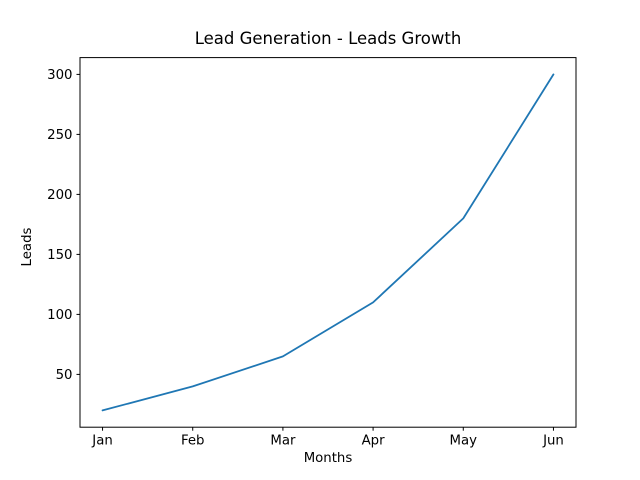 The height and width of the screenshot is (480, 640). What do you see at coordinates (27, 246) in the screenshot?
I see `y-axis-label: Leads` at bounding box center [27, 246].